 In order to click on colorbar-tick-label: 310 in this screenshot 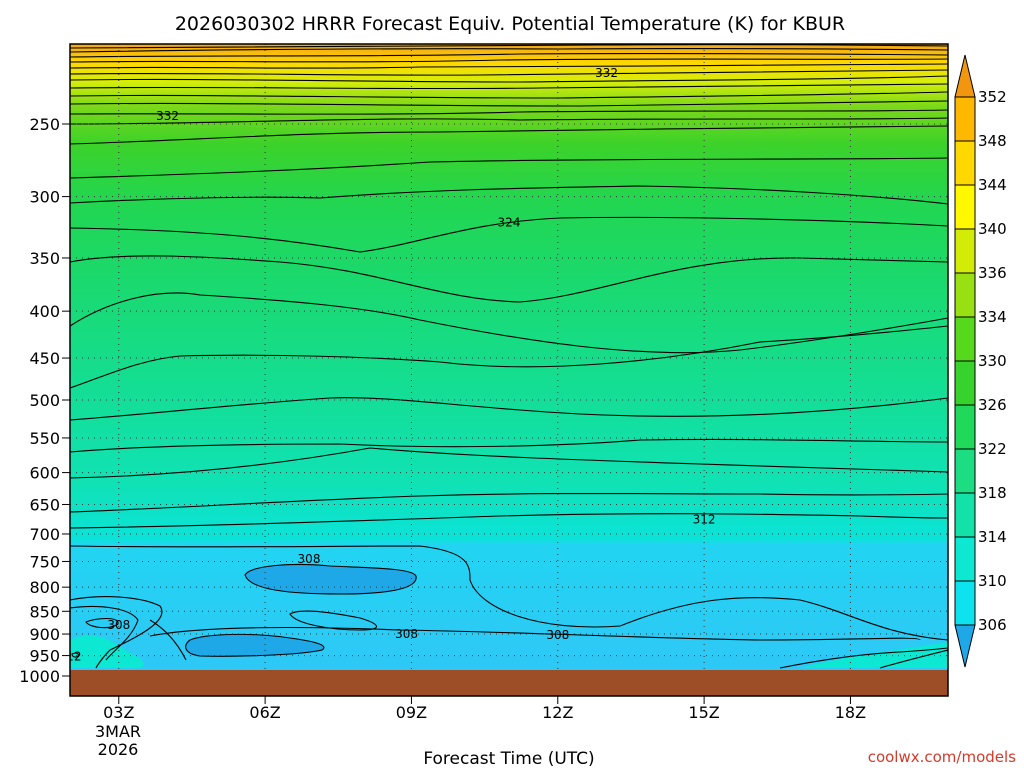, I will do `click(992, 581)`.